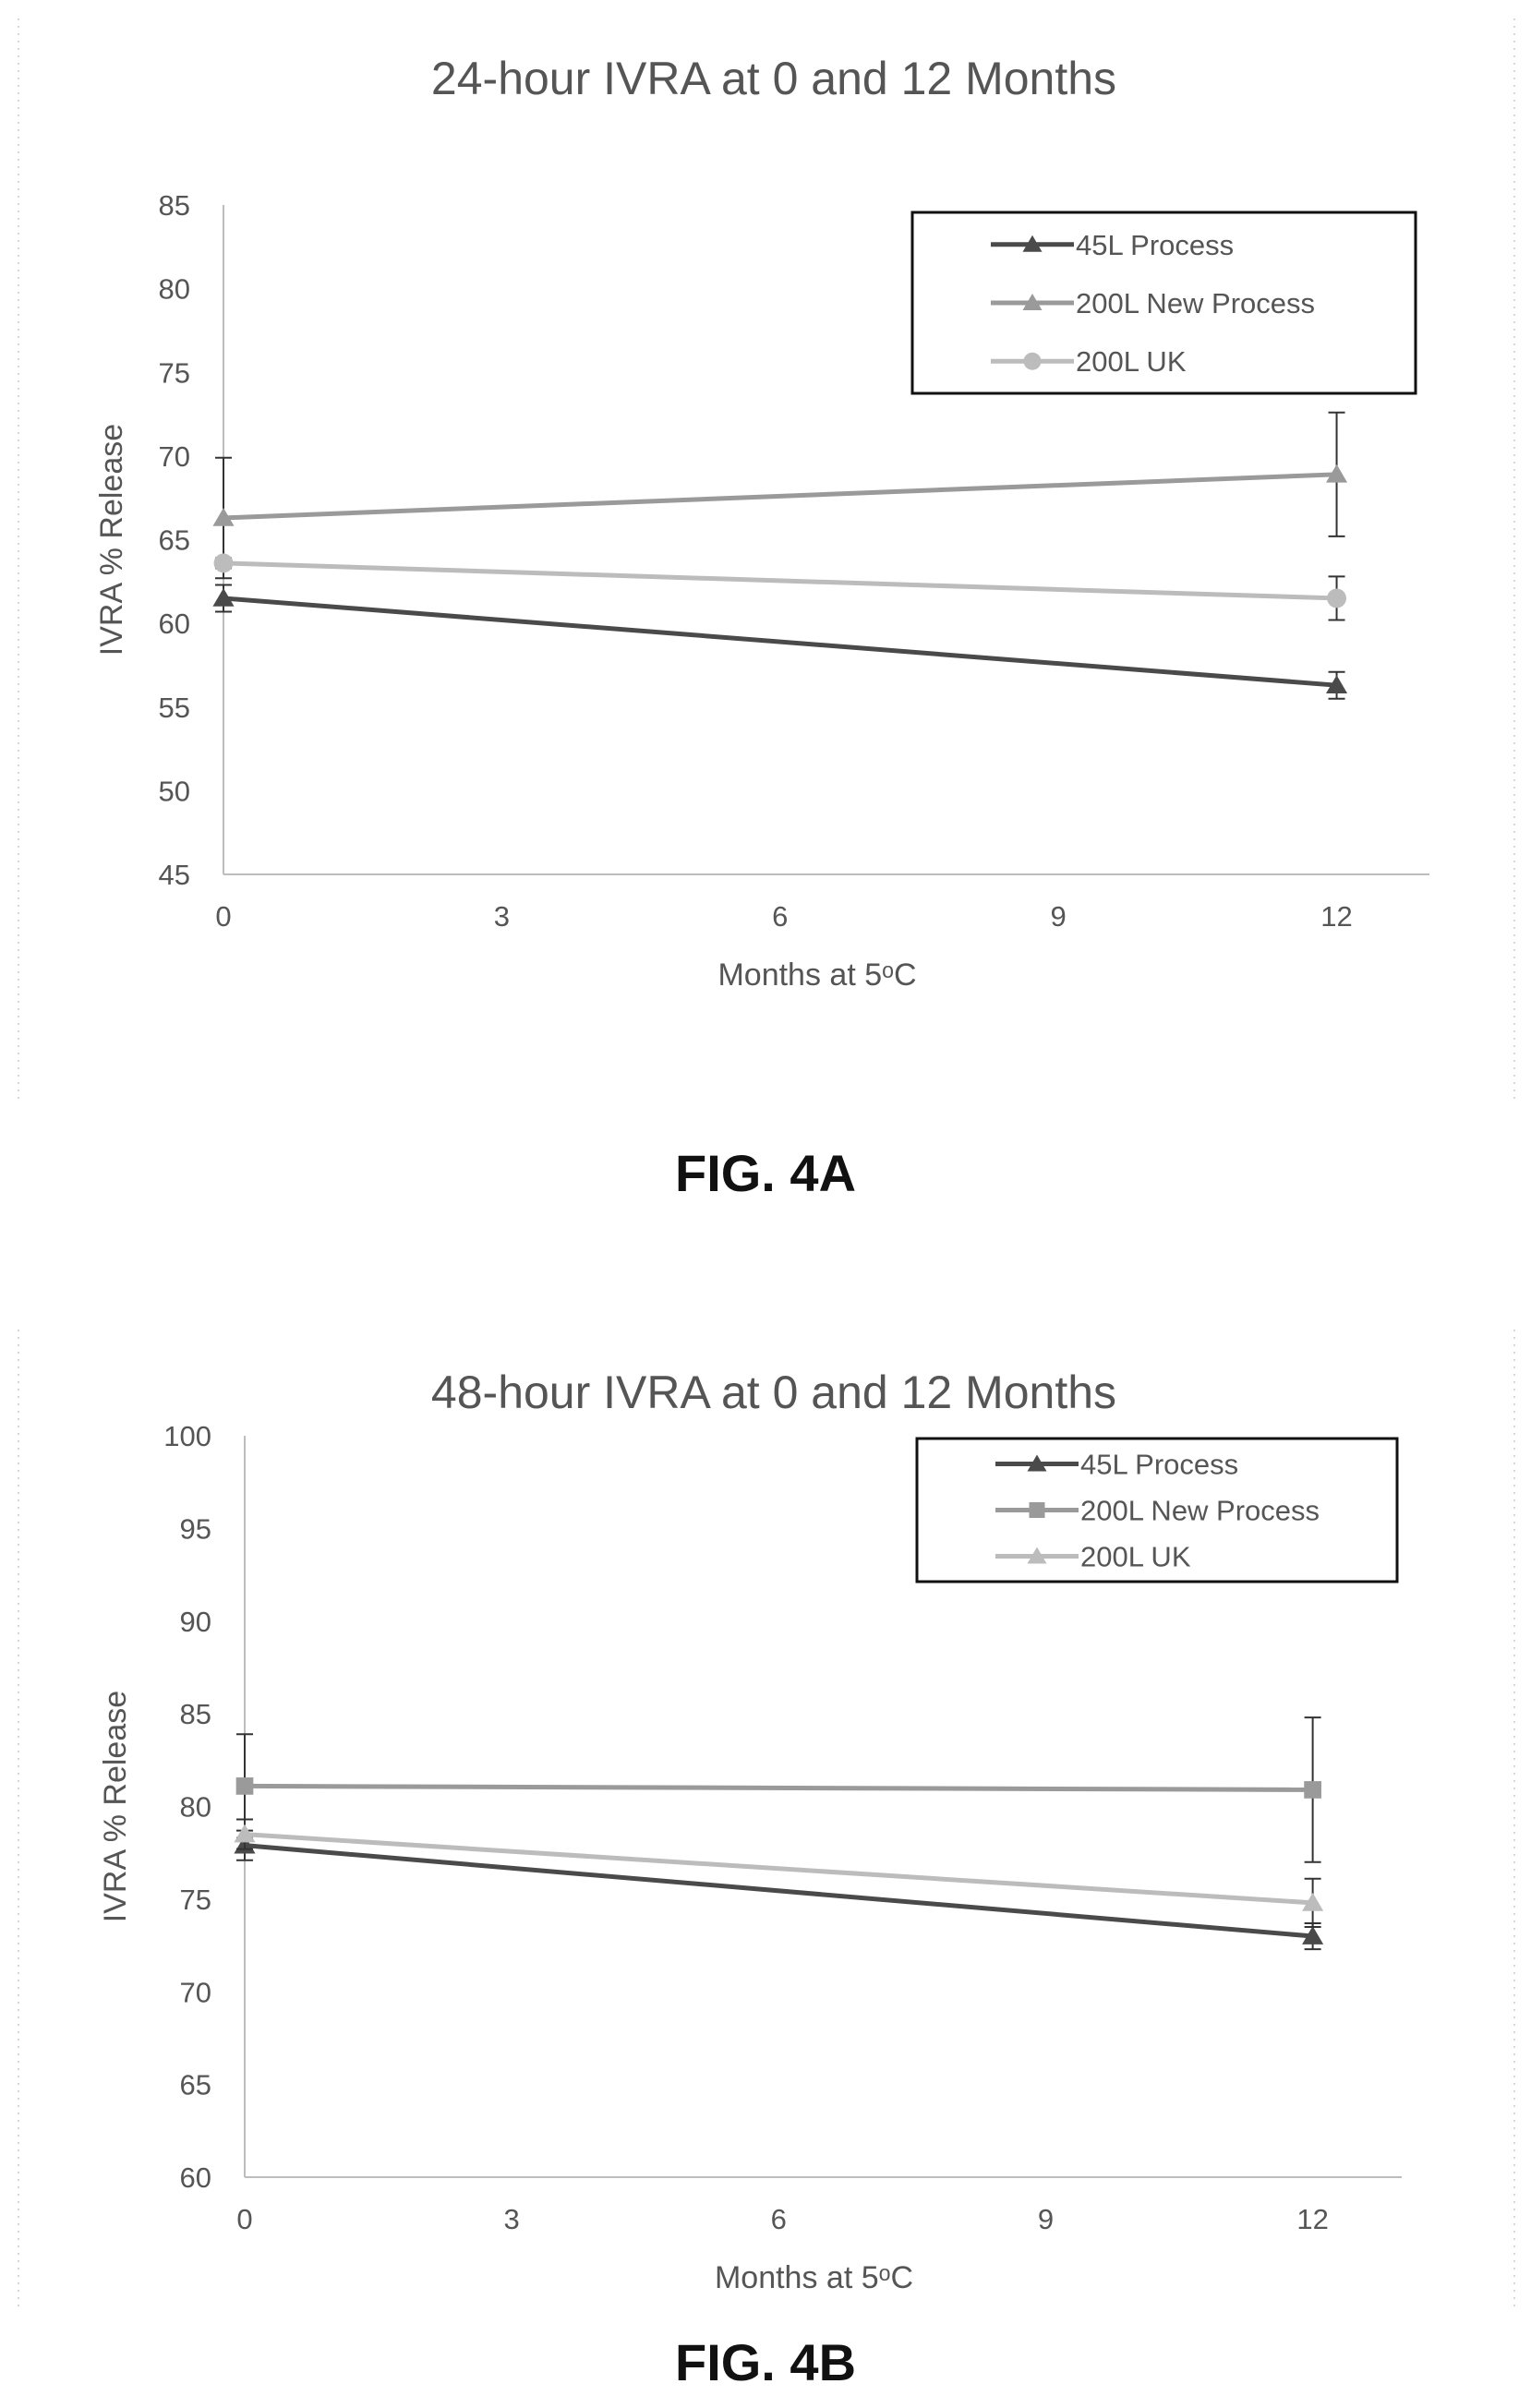  I want to click on y-tick-label-4a: 70, so click(174, 456).